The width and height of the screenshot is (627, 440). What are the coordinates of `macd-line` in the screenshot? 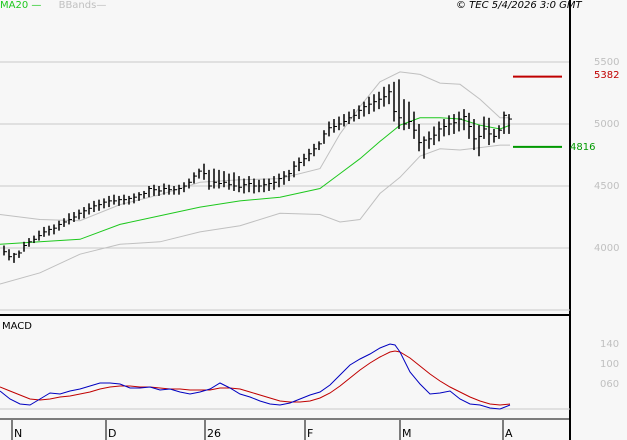 It's located at (255, 376).